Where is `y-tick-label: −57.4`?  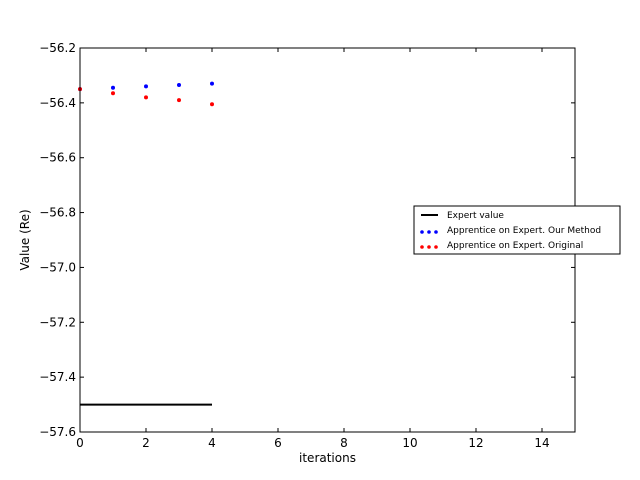
y-tick-label: −57.4 is located at coordinates (57, 377).